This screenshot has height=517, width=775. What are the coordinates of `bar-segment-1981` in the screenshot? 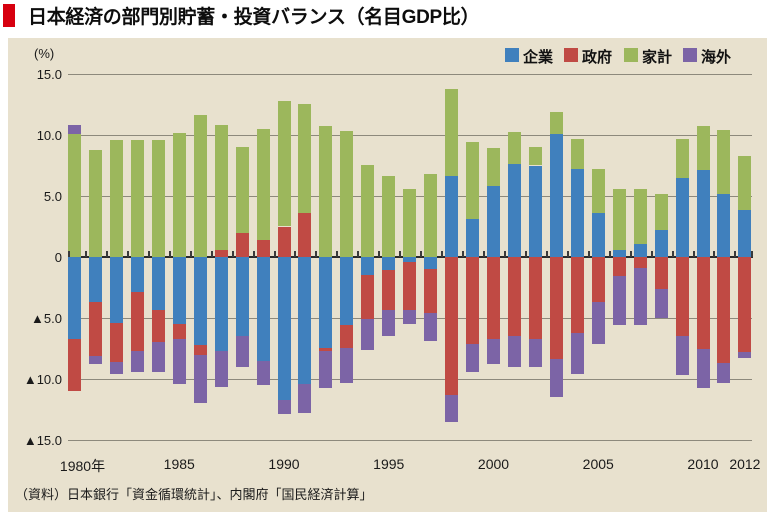 It's located at (95, 329).